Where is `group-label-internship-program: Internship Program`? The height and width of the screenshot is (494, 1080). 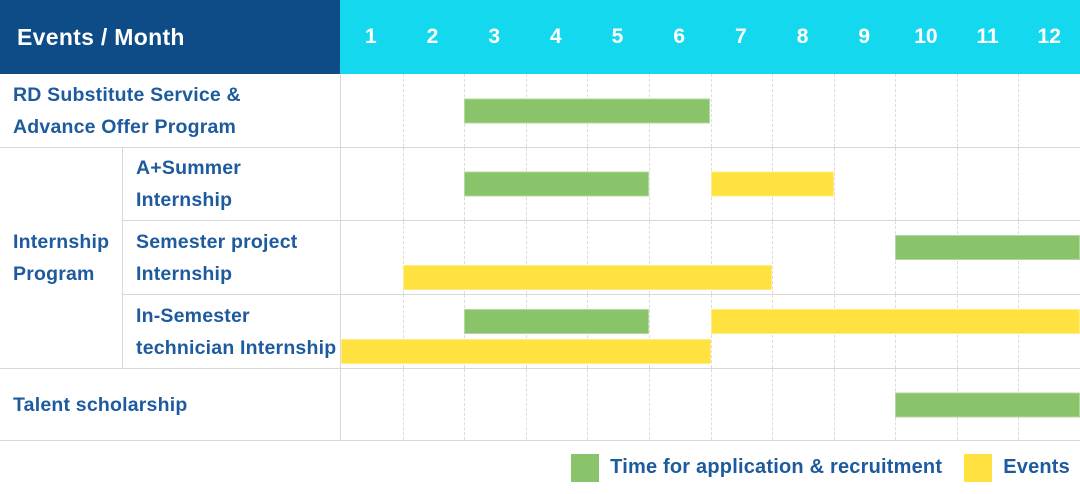
group-label-internship-program: Internship Program is located at coordinates (61, 258).